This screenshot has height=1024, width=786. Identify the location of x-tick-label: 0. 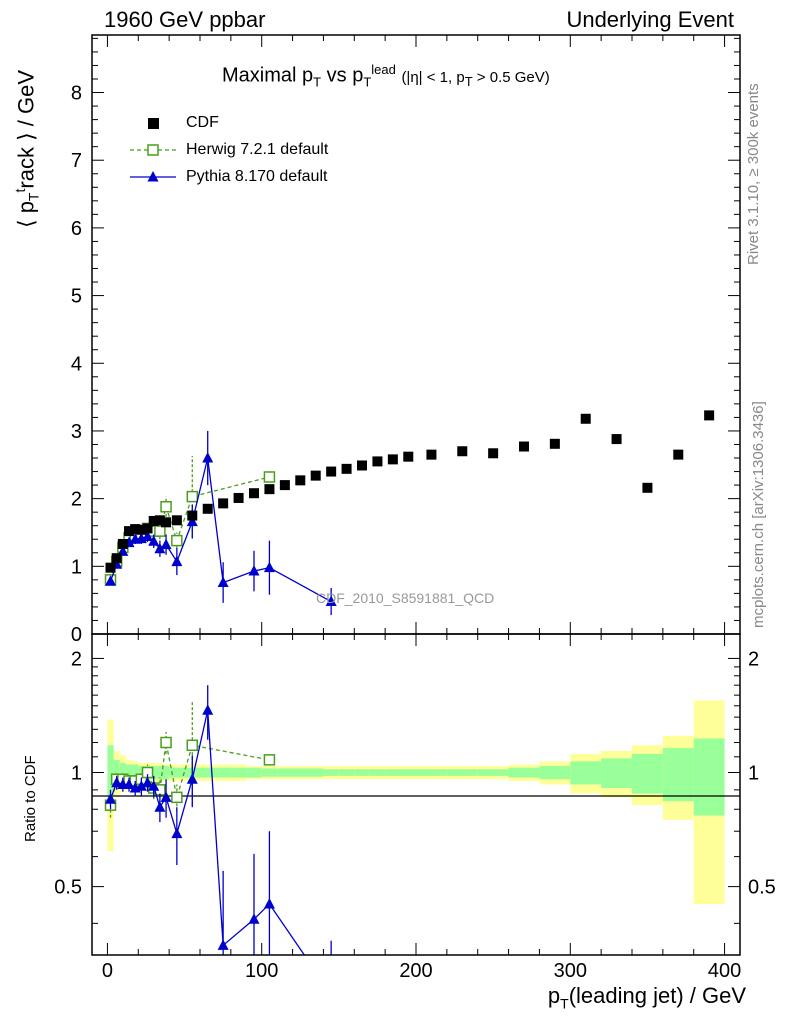
(107, 971).